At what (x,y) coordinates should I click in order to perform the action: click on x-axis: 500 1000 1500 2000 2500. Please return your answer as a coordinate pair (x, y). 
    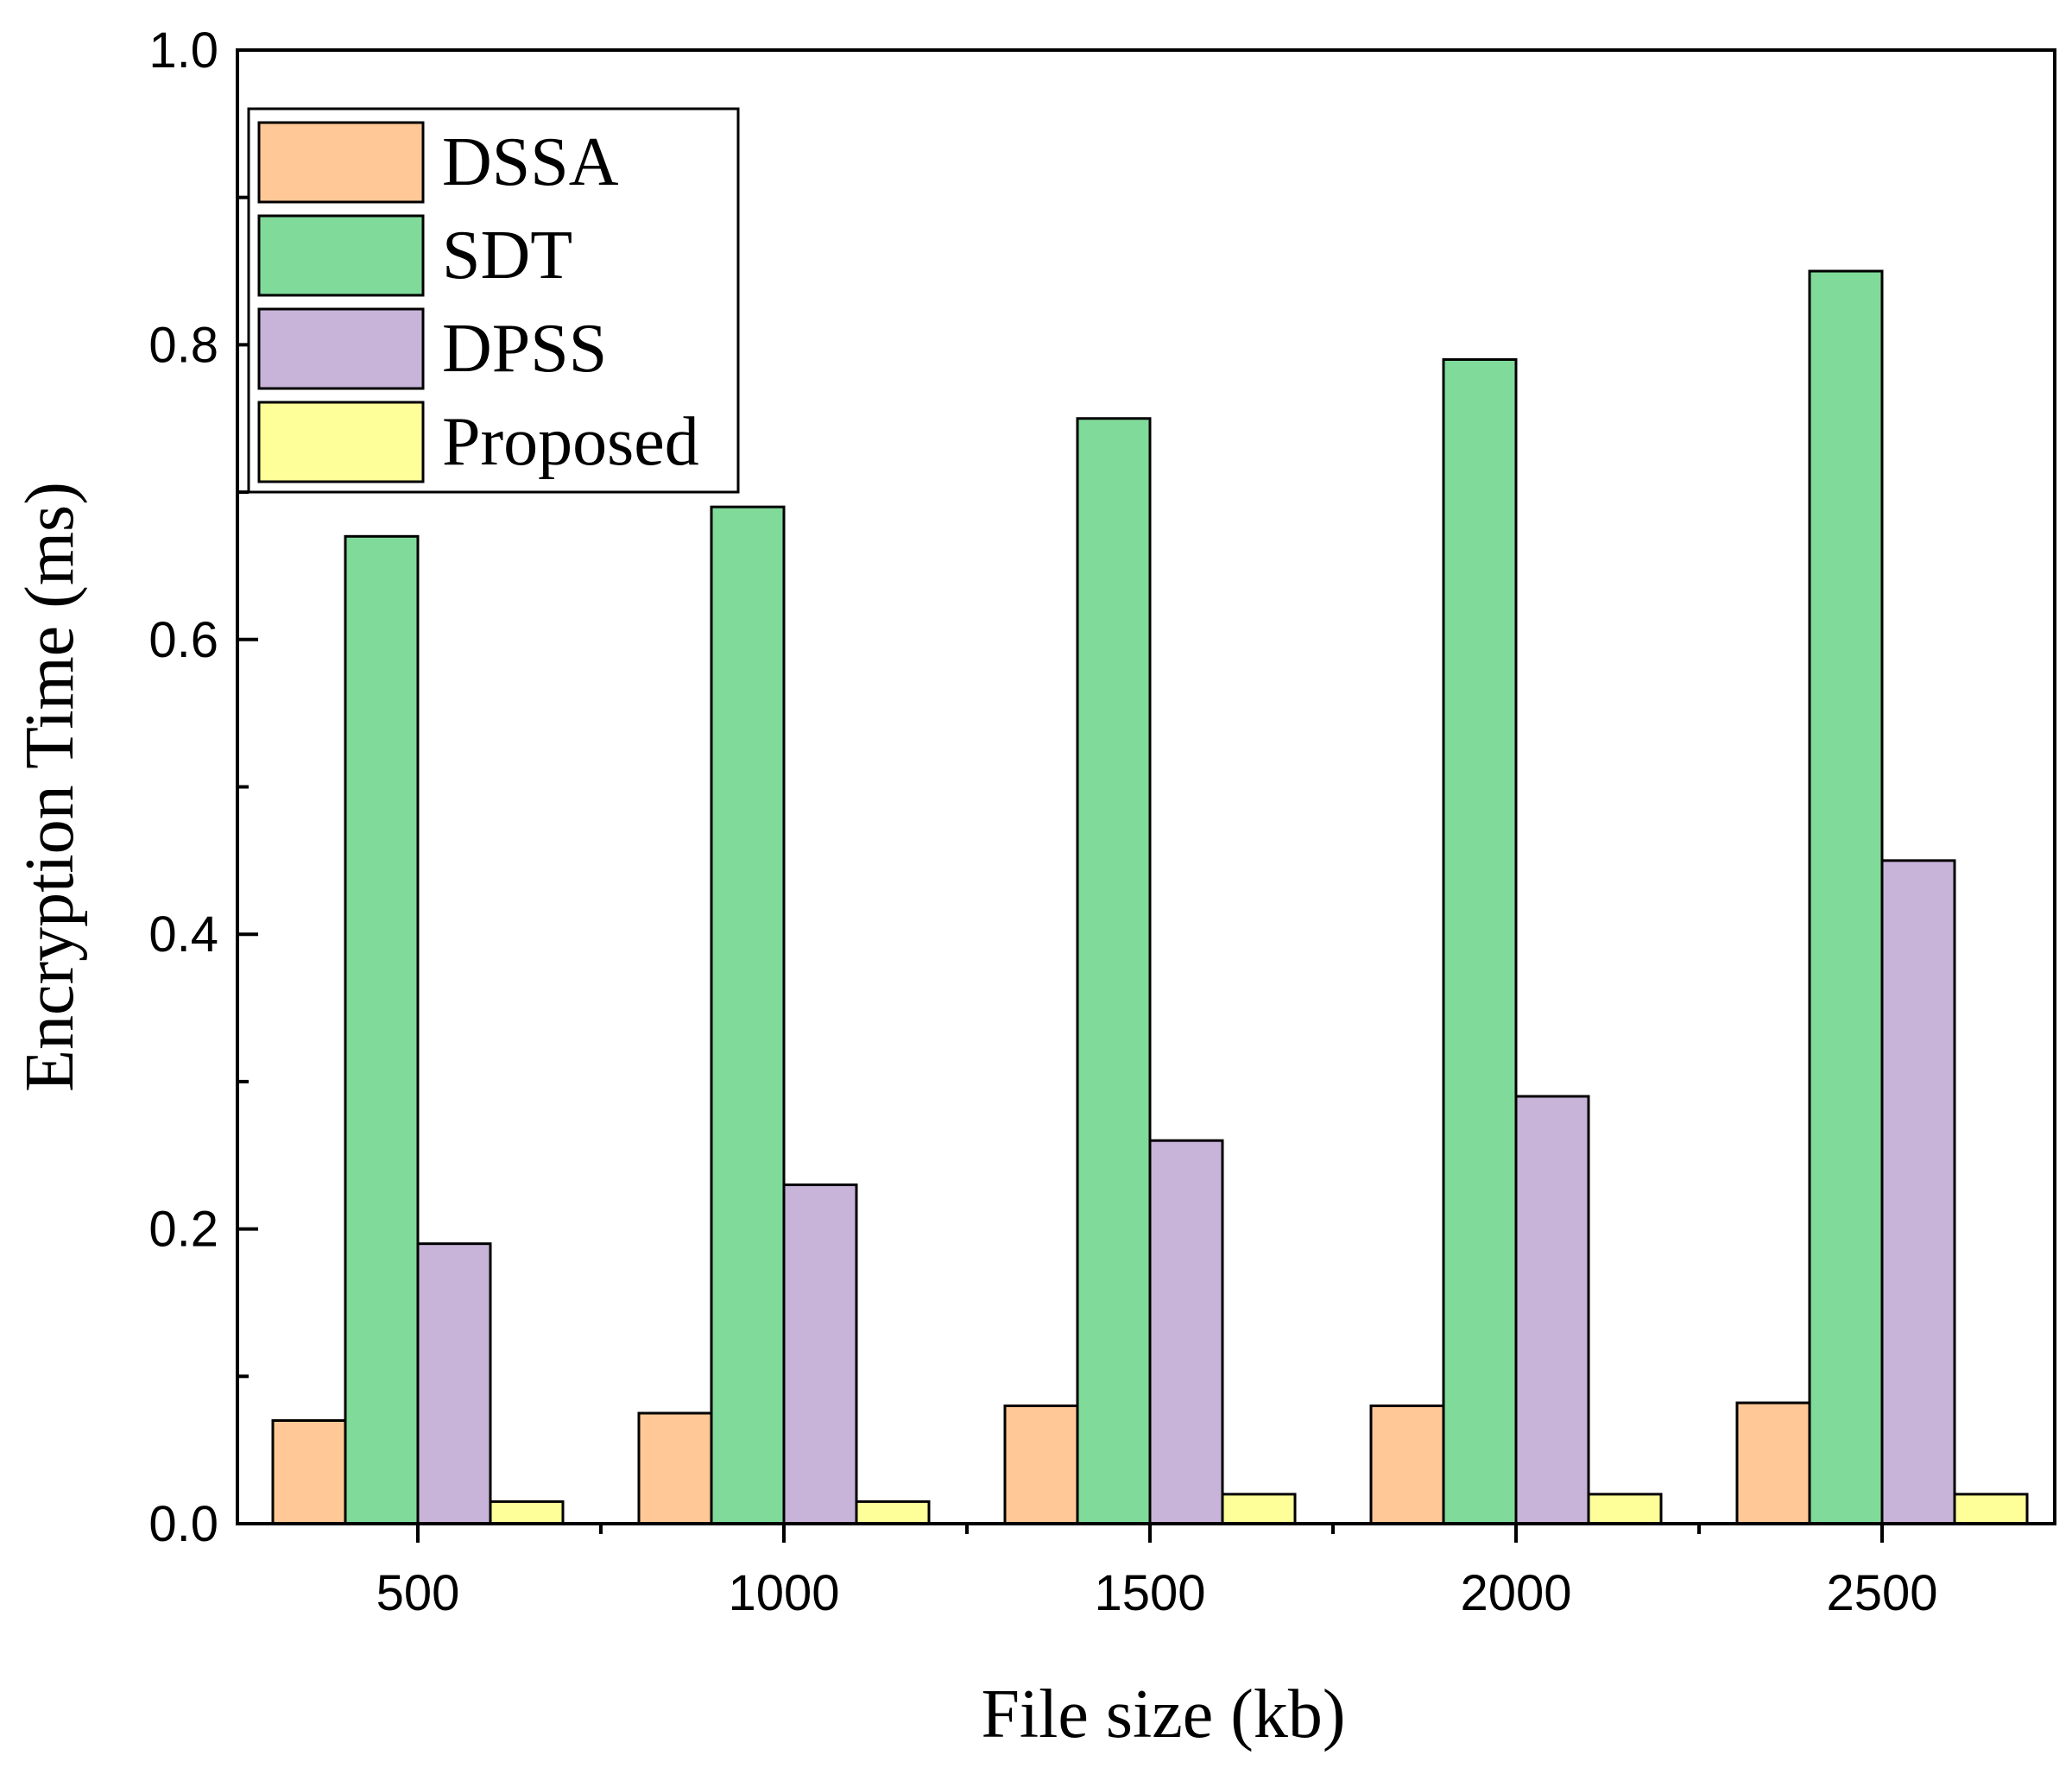
    Looking at the image, I should click on (1157, 1572).